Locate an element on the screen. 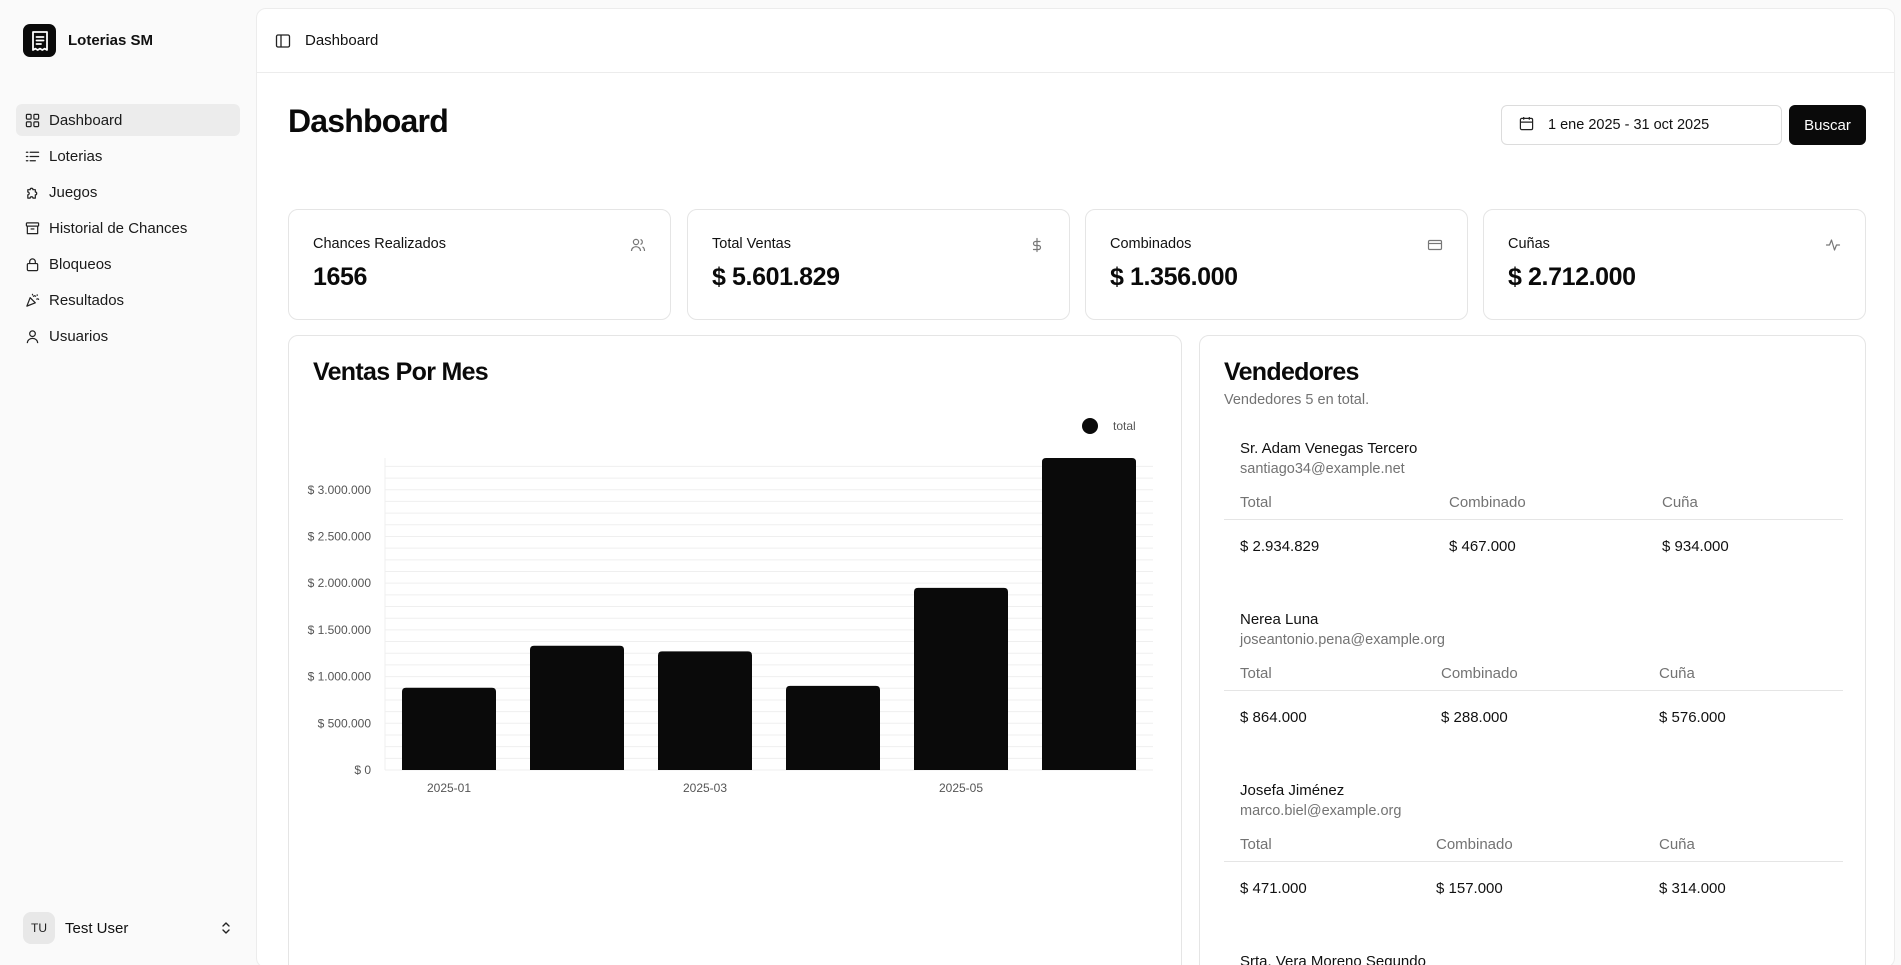 The height and width of the screenshot is (965, 1901). sidebar-item-resultados: Resultados is located at coordinates (128, 300).